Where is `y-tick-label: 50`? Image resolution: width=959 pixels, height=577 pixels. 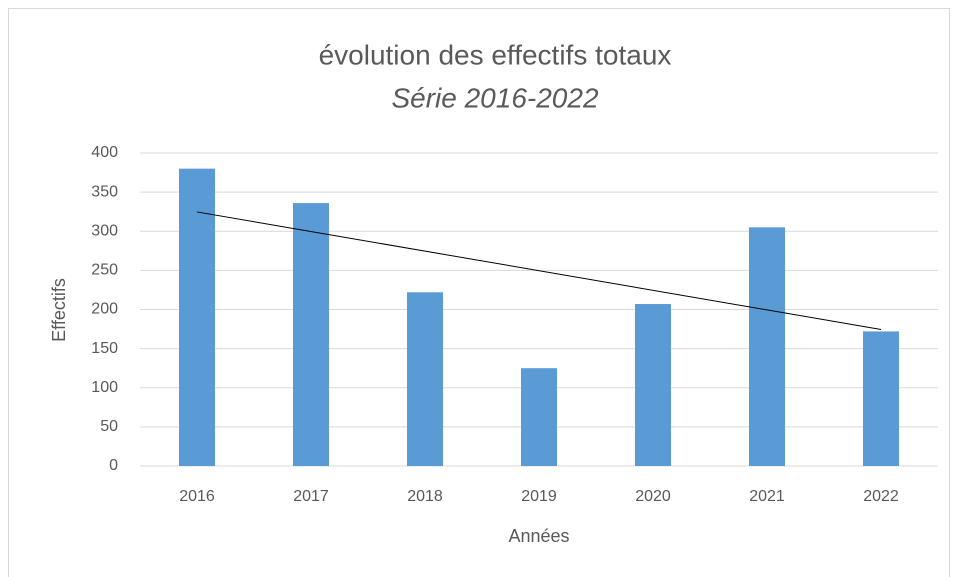
y-tick-label: 50 is located at coordinates (109, 426).